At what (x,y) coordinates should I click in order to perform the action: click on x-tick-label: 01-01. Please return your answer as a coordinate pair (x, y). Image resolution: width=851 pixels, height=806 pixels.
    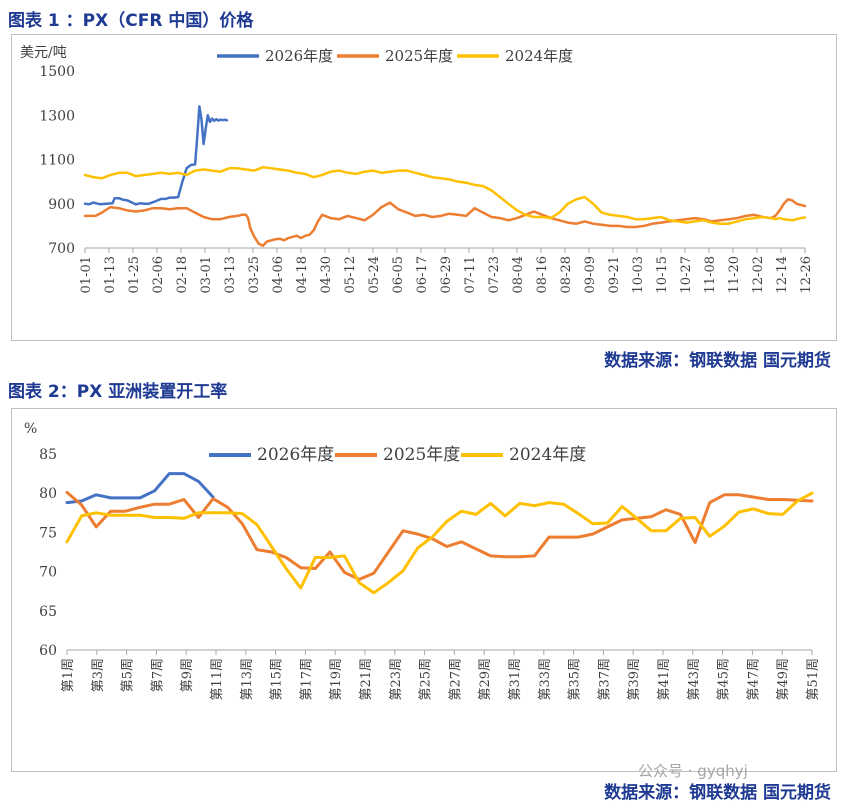
    Looking at the image, I should click on (86, 274).